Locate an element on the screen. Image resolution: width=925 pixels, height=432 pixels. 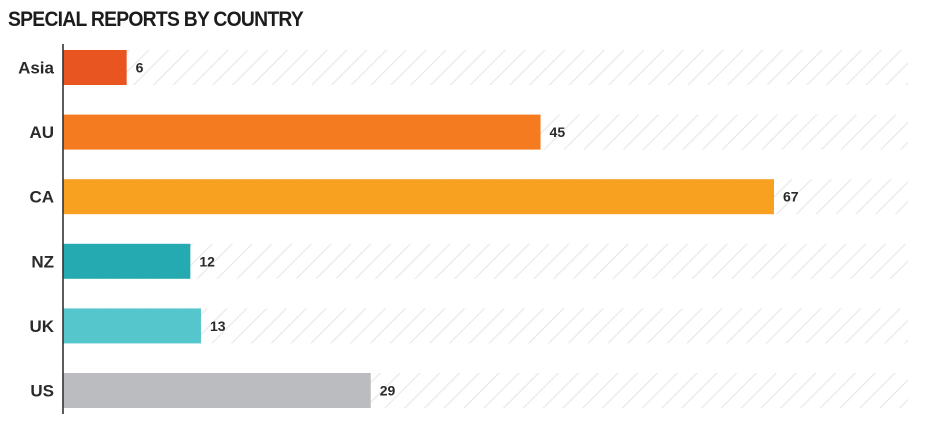
chart-title: SPECIAL REPORTS BY COUNTRY is located at coordinates (156, 19).